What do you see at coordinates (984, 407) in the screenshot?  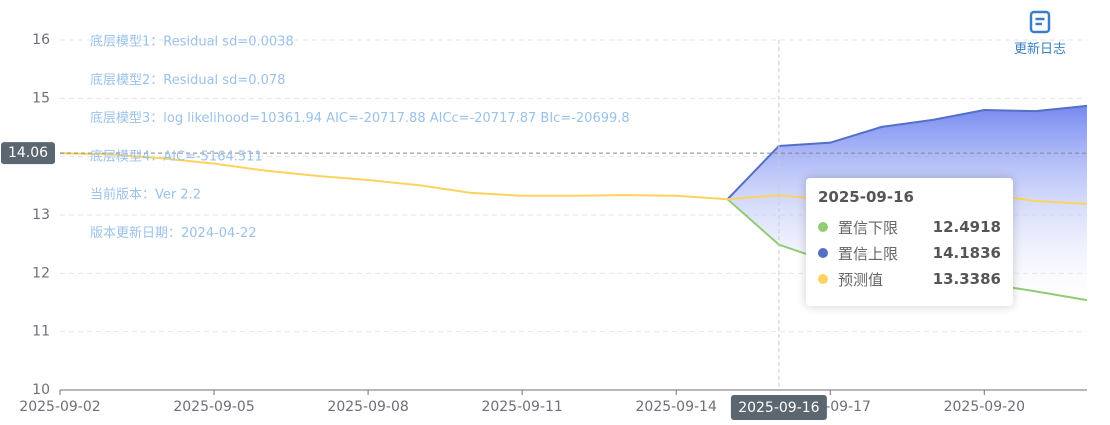 I see `x-tick-label: 2025-09-20` at bounding box center [984, 407].